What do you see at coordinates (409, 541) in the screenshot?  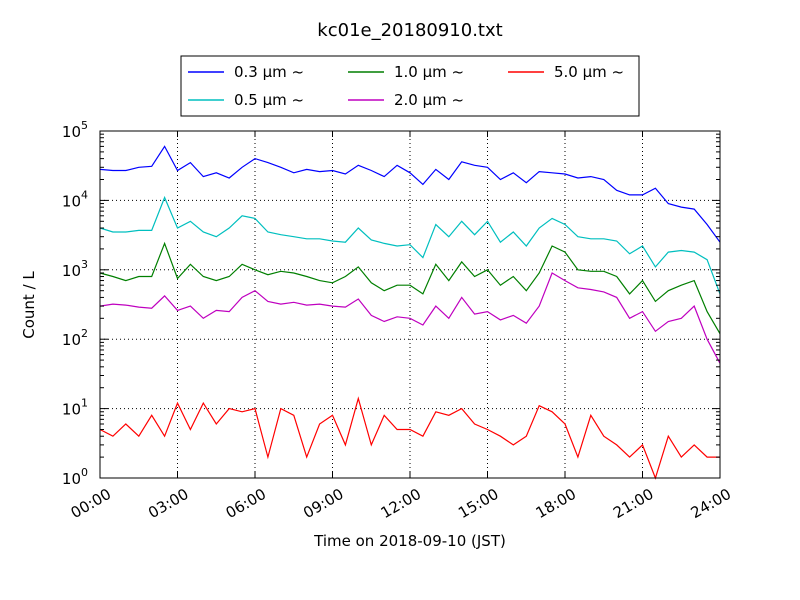 I see `x-axis-label: Time on 2018-09-10 (JST)` at bounding box center [409, 541].